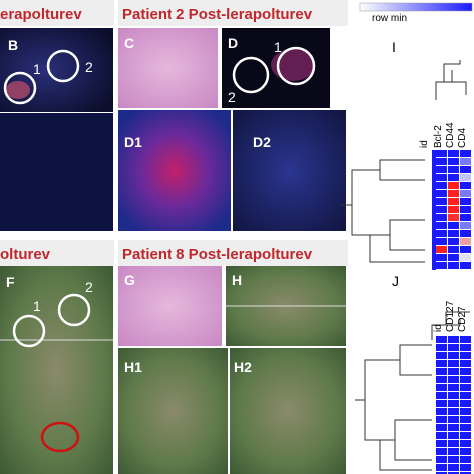  Describe the element at coordinates (462, 319) in the screenshot. I see `column-label: CD27` at that location.